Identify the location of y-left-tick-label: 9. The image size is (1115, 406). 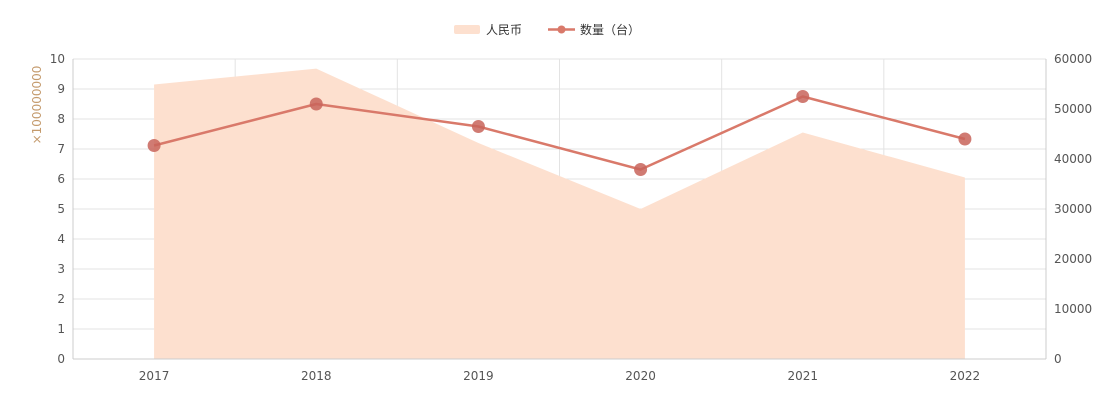
(61, 89).